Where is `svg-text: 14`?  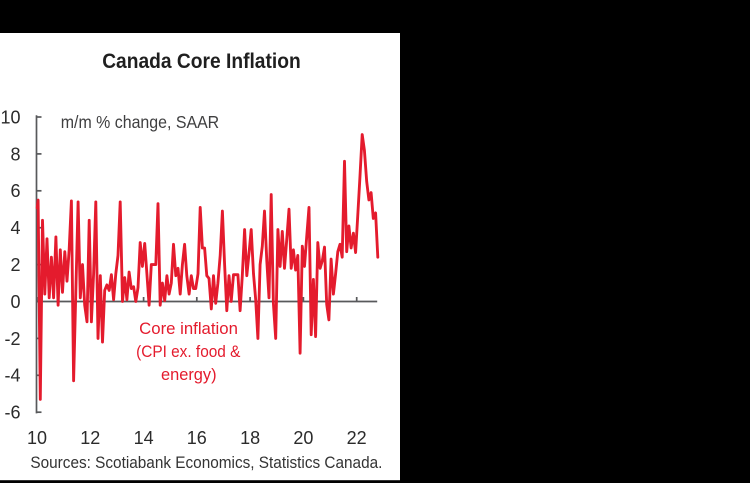 svg-text: 14 is located at coordinates (144, 438).